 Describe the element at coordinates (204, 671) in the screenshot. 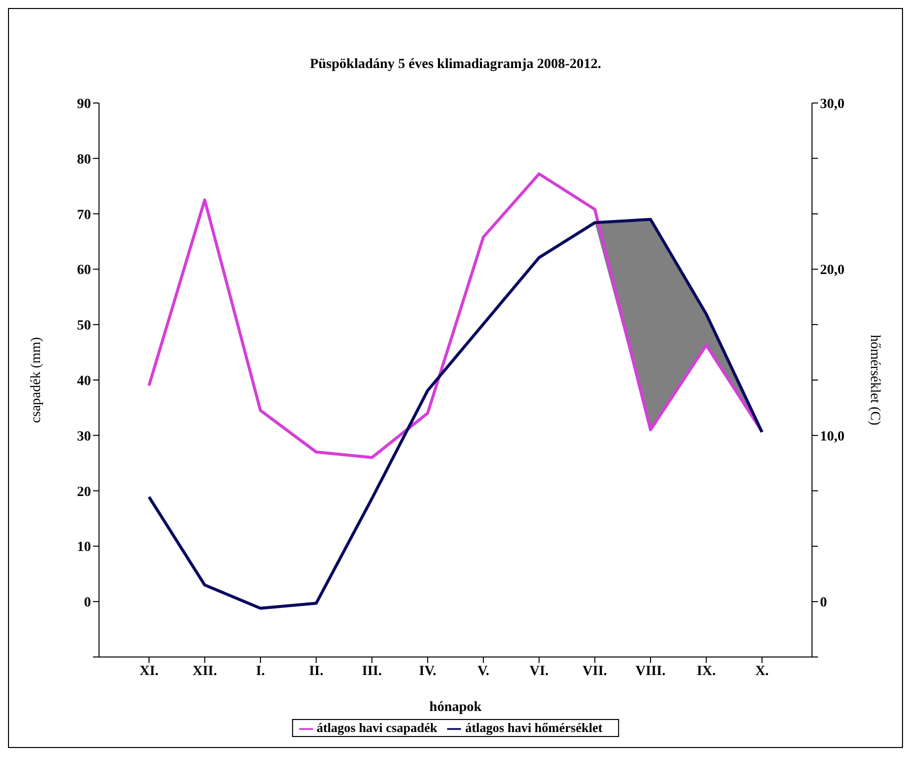

I see `x-tick-label: XII.` at that location.